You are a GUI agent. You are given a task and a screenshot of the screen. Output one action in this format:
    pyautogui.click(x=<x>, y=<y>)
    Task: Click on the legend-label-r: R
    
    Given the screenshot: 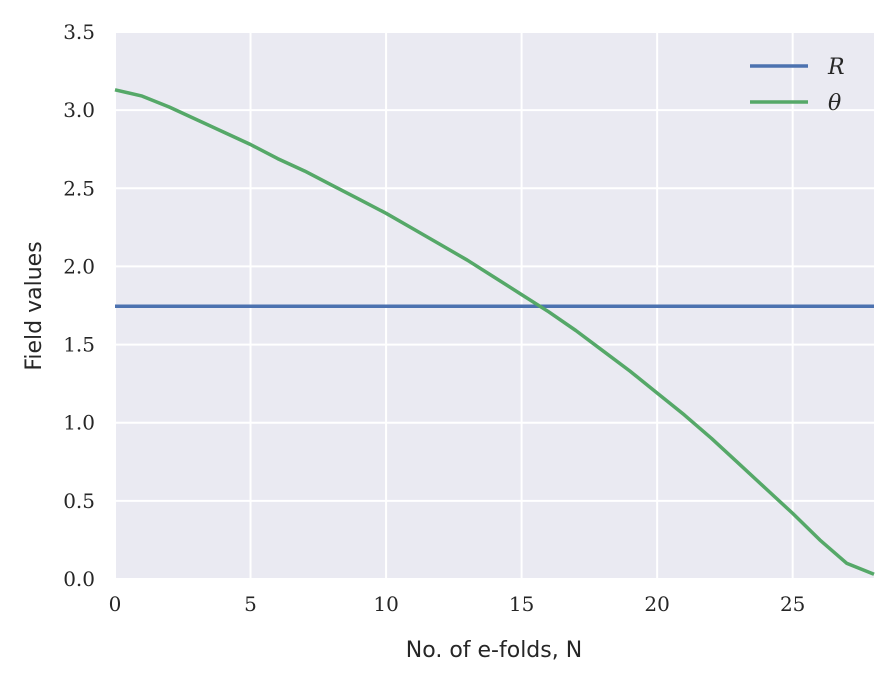 What is the action you would take?
    pyautogui.click(x=836, y=67)
    